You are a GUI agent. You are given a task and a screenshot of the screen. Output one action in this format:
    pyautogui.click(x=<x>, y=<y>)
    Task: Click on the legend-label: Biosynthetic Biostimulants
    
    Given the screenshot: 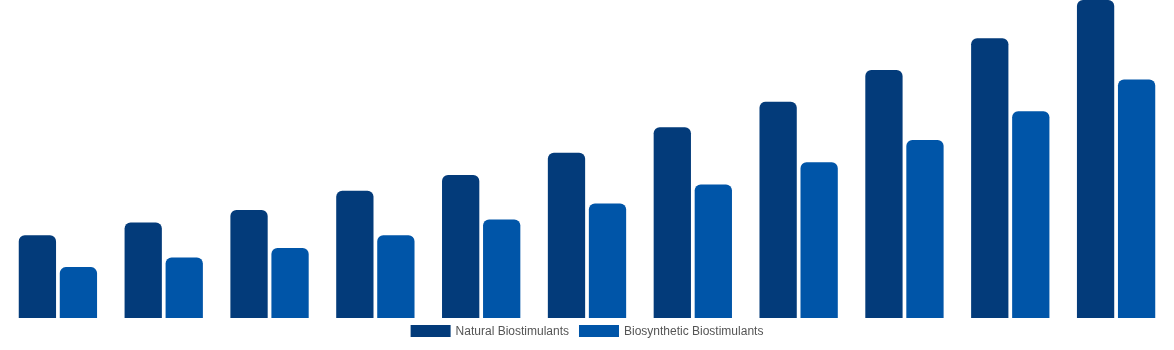 What is the action you would take?
    pyautogui.click(x=693, y=331)
    